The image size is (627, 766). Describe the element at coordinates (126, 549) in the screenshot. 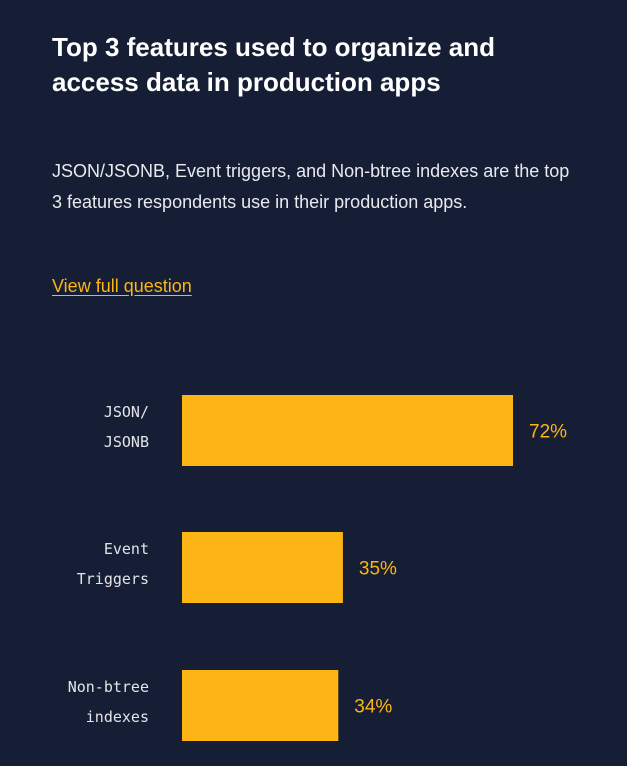

I see `category-label: Event` at that location.